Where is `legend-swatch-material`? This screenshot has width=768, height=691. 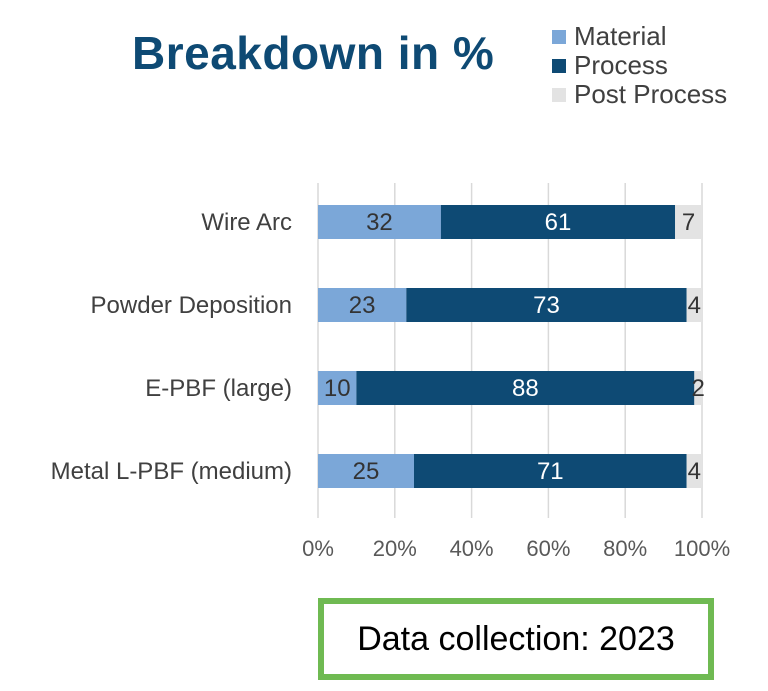 legend-swatch-material is located at coordinates (559, 36).